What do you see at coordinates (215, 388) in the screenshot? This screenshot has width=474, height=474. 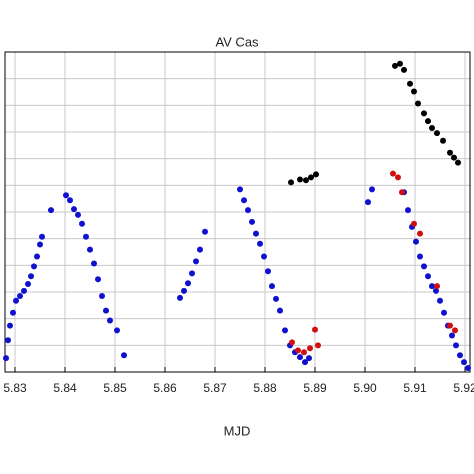 I see `x-tick-label: 5.87` at bounding box center [215, 388].